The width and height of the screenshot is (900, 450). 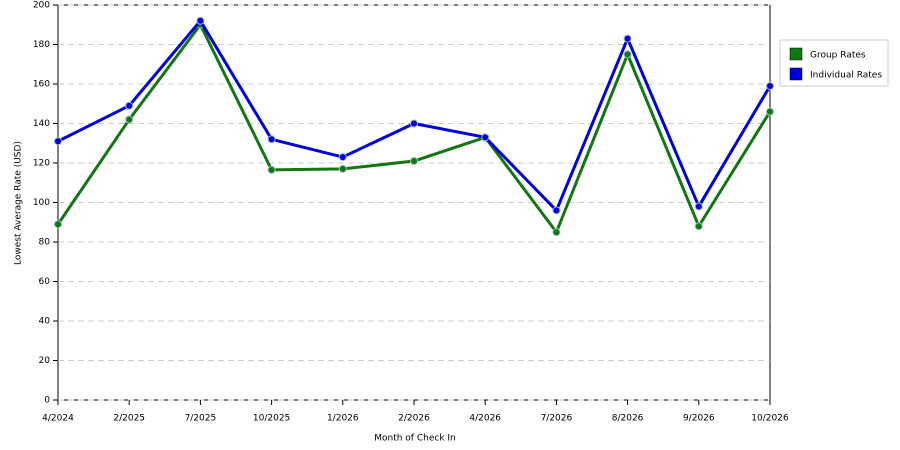 What do you see at coordinates (41, 45) in the screenshot?
I see `y-tick-label: 180` at bounding box center [41, 45].